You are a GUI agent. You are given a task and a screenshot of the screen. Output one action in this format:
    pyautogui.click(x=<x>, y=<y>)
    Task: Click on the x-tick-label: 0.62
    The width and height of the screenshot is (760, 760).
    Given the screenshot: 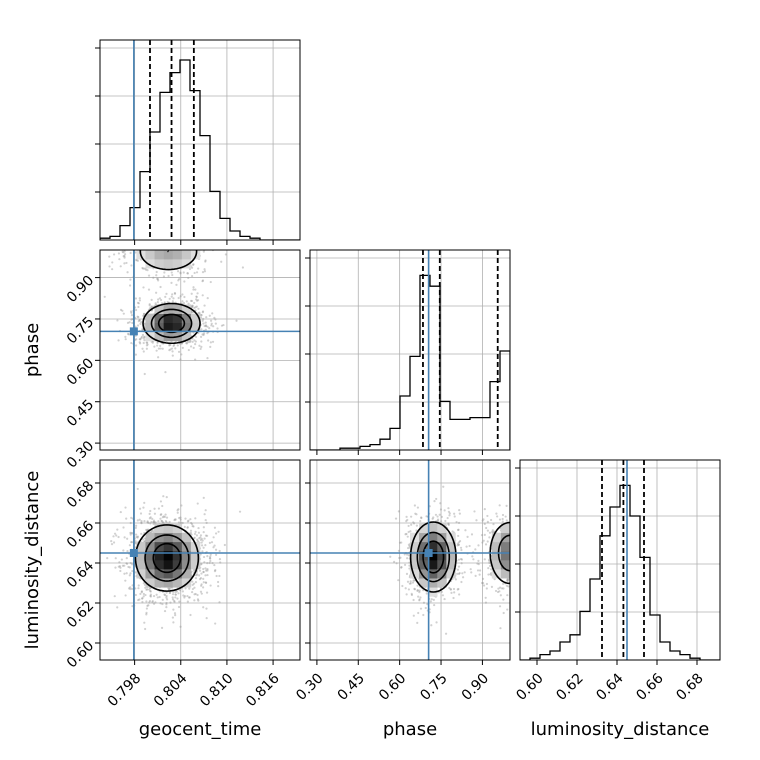 What is the action you would take?
    pyautogui.click(x=569, y=686)
    